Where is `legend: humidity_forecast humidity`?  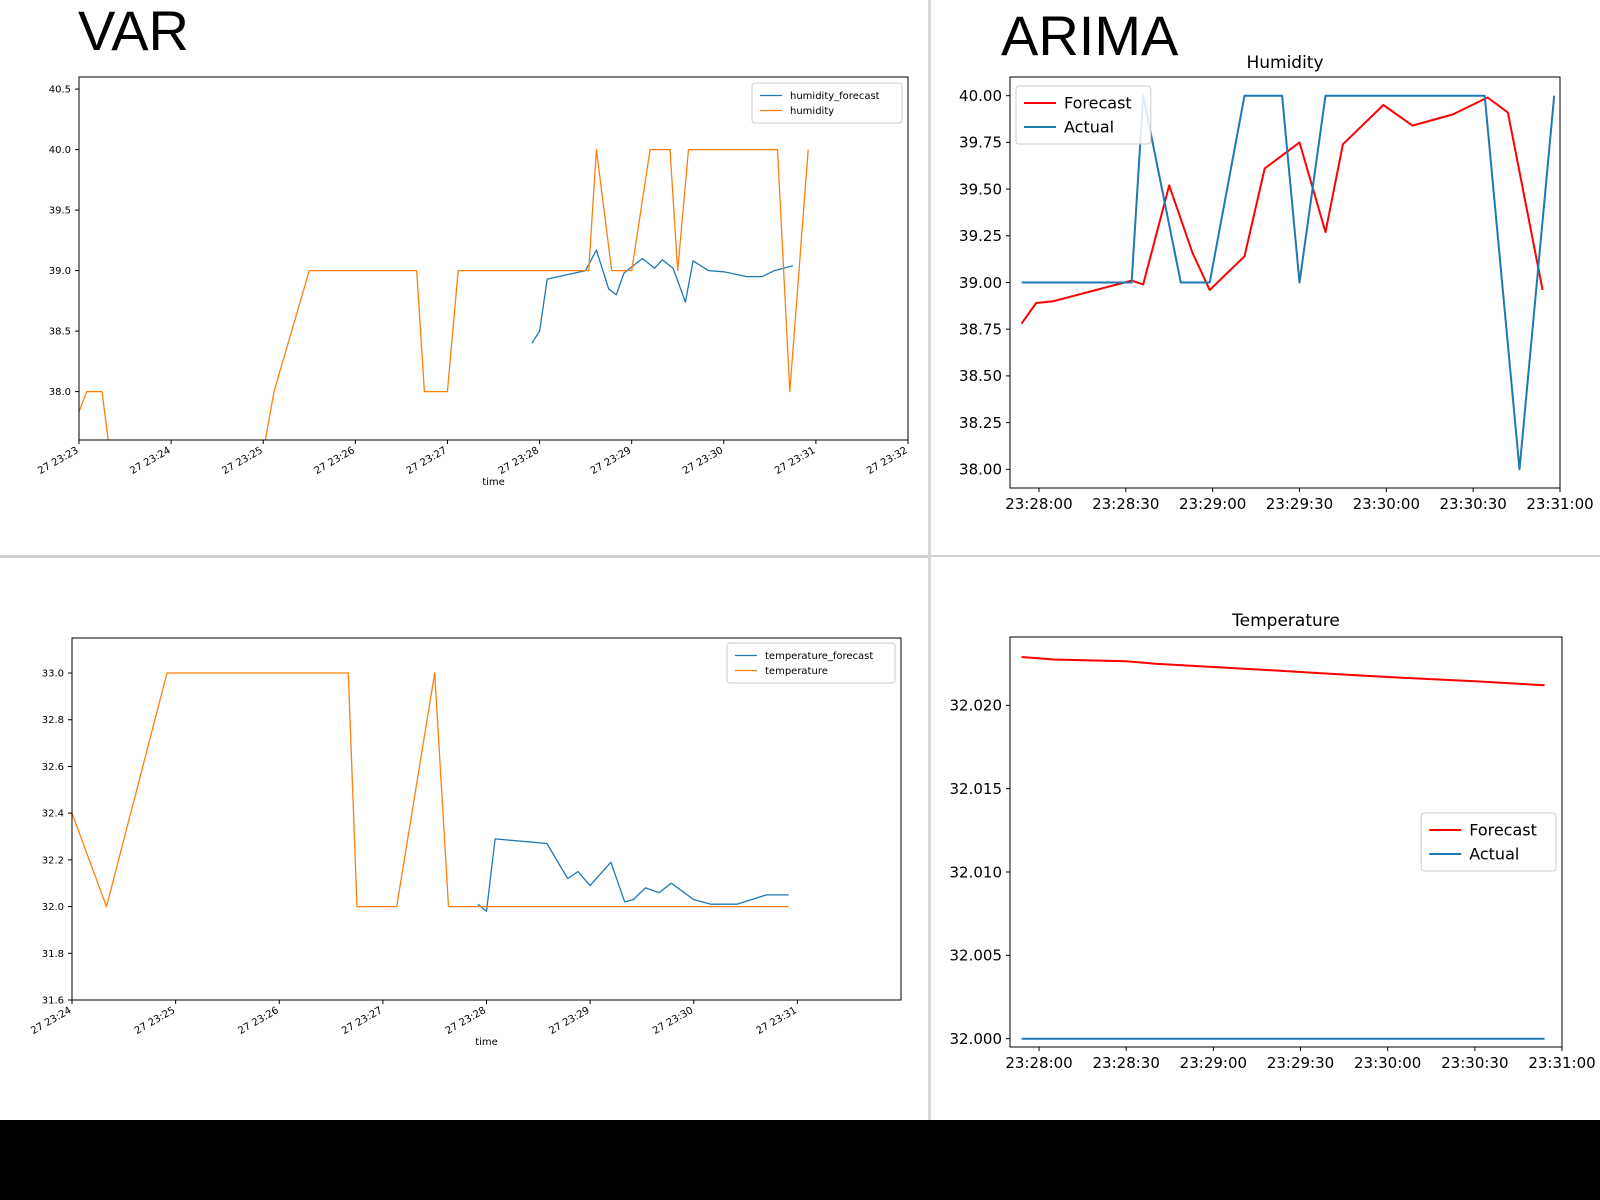 legend: humidity_forecast humidity is located at coordinates (827, 103).